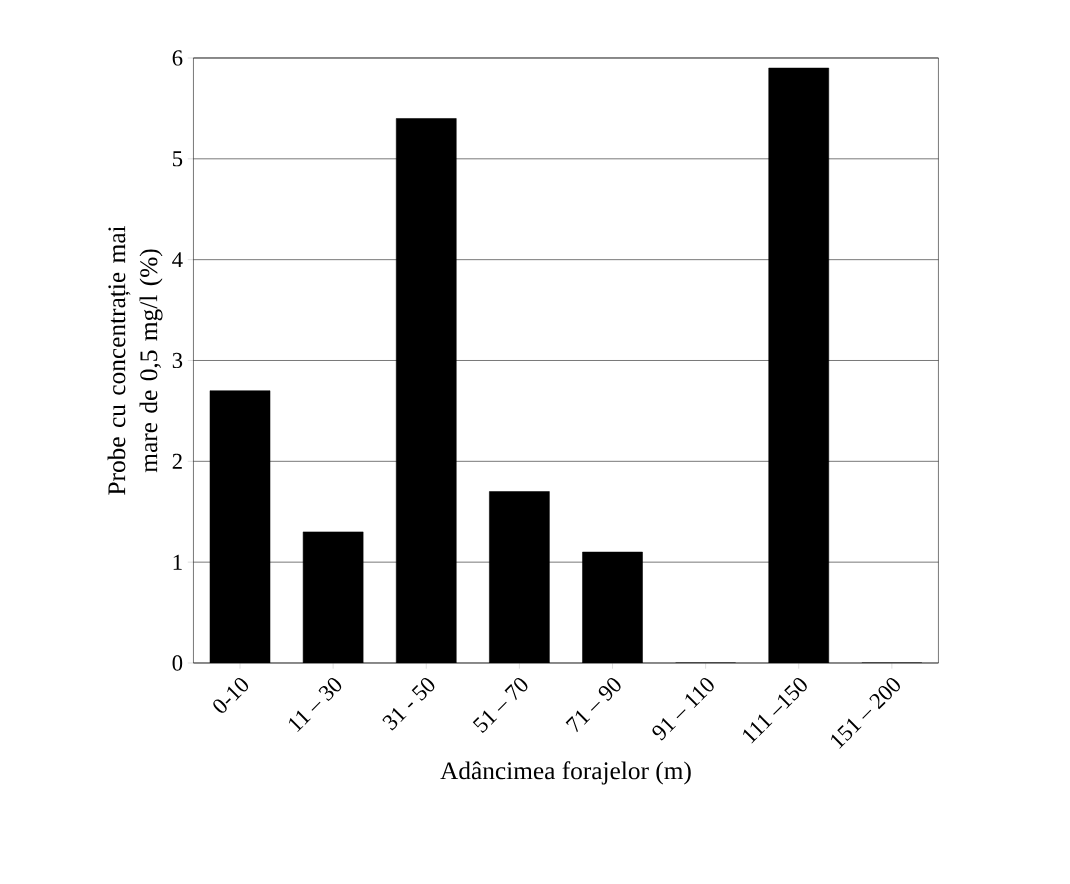  What do you see at coordinates (135, 360) in the screenshot?
I see `y-axis-title: Probe cu concentrație mai mare de 0,5 mg/l (%)` at bounding box center [135, 360].